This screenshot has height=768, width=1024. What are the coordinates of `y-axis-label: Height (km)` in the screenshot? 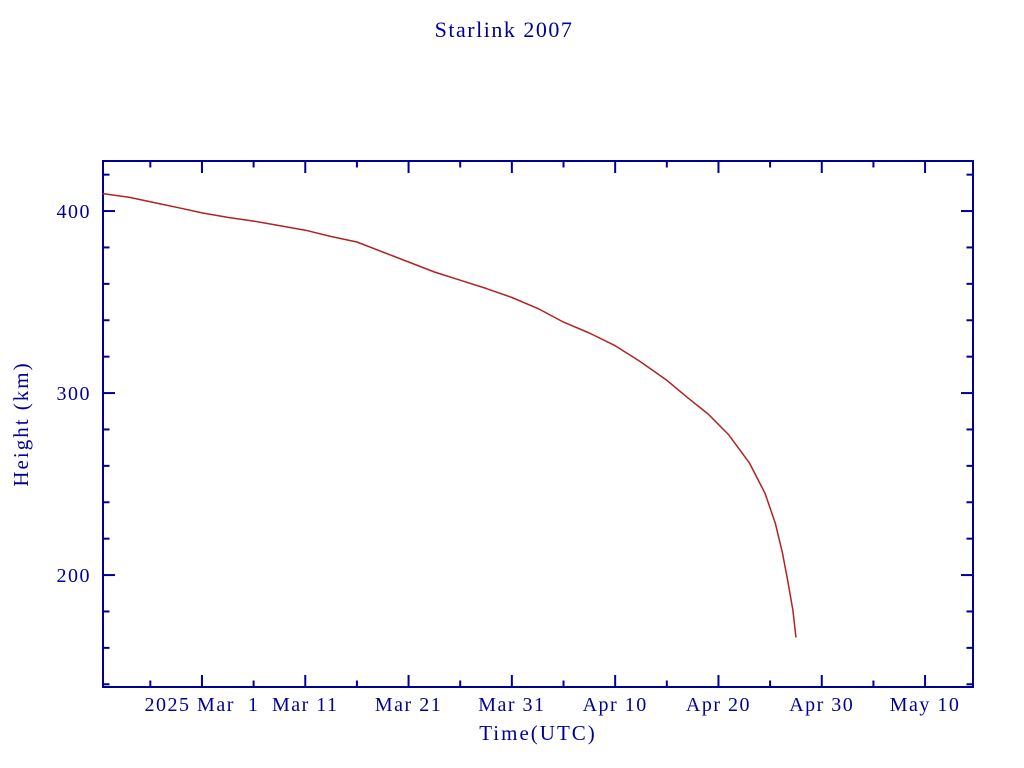 It's located at (21, 423).